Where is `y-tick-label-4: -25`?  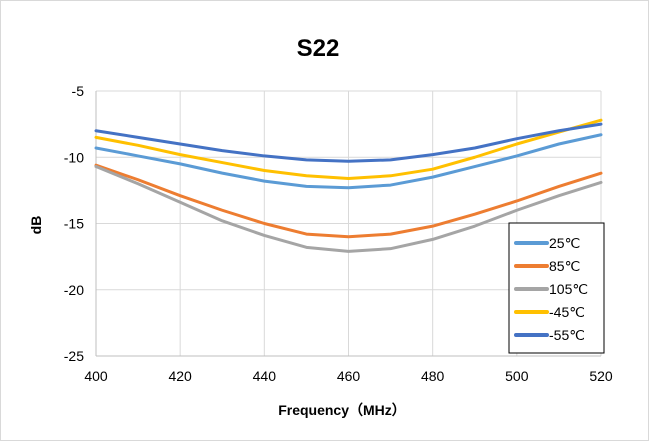 y-tick-label-4: -25 is located at coordinates (74, 356).